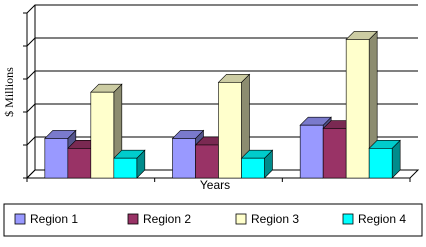 Image resolution: width=426 pixels, height=247 pixels. Describe the element at coordinates (275, 219) in the screenshot. I see `legend-label: Region 3` at that location.